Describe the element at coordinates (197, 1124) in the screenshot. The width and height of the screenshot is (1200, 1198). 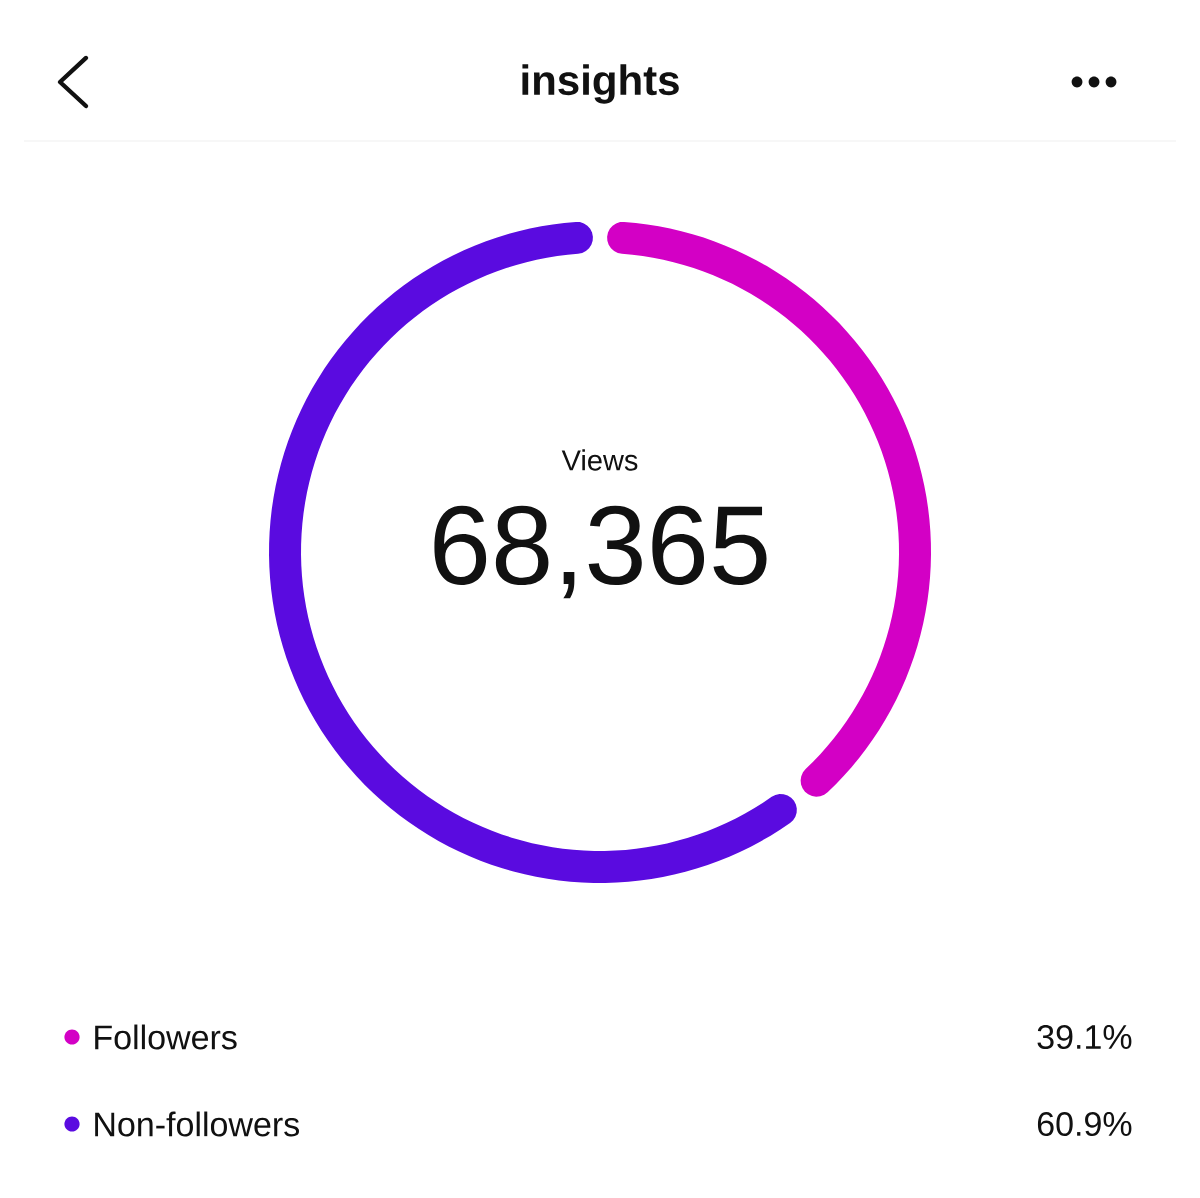
I see `legend-label: Non-followers` at that location.